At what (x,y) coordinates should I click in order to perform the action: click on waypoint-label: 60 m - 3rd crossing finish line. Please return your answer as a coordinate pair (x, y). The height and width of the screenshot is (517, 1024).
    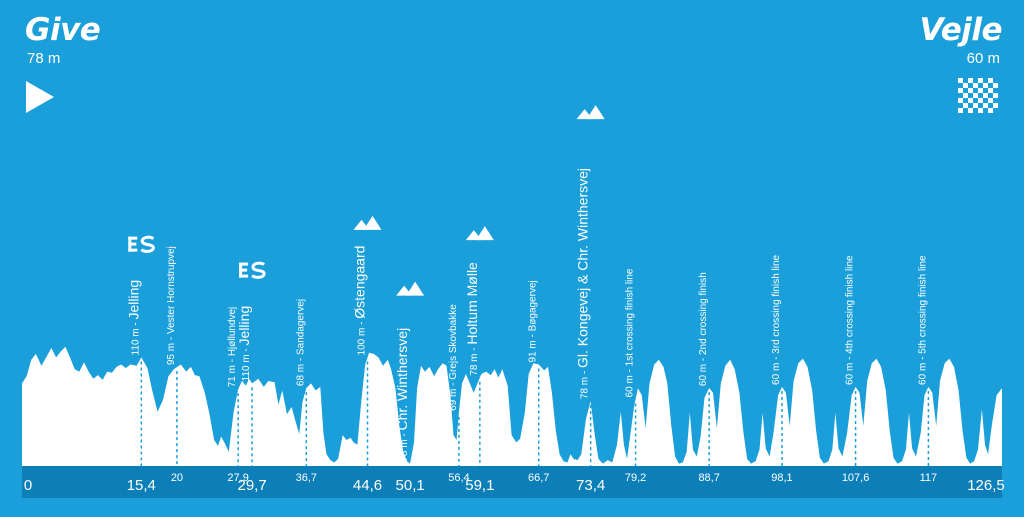
    Looking at the image, I should click on (776, 319).